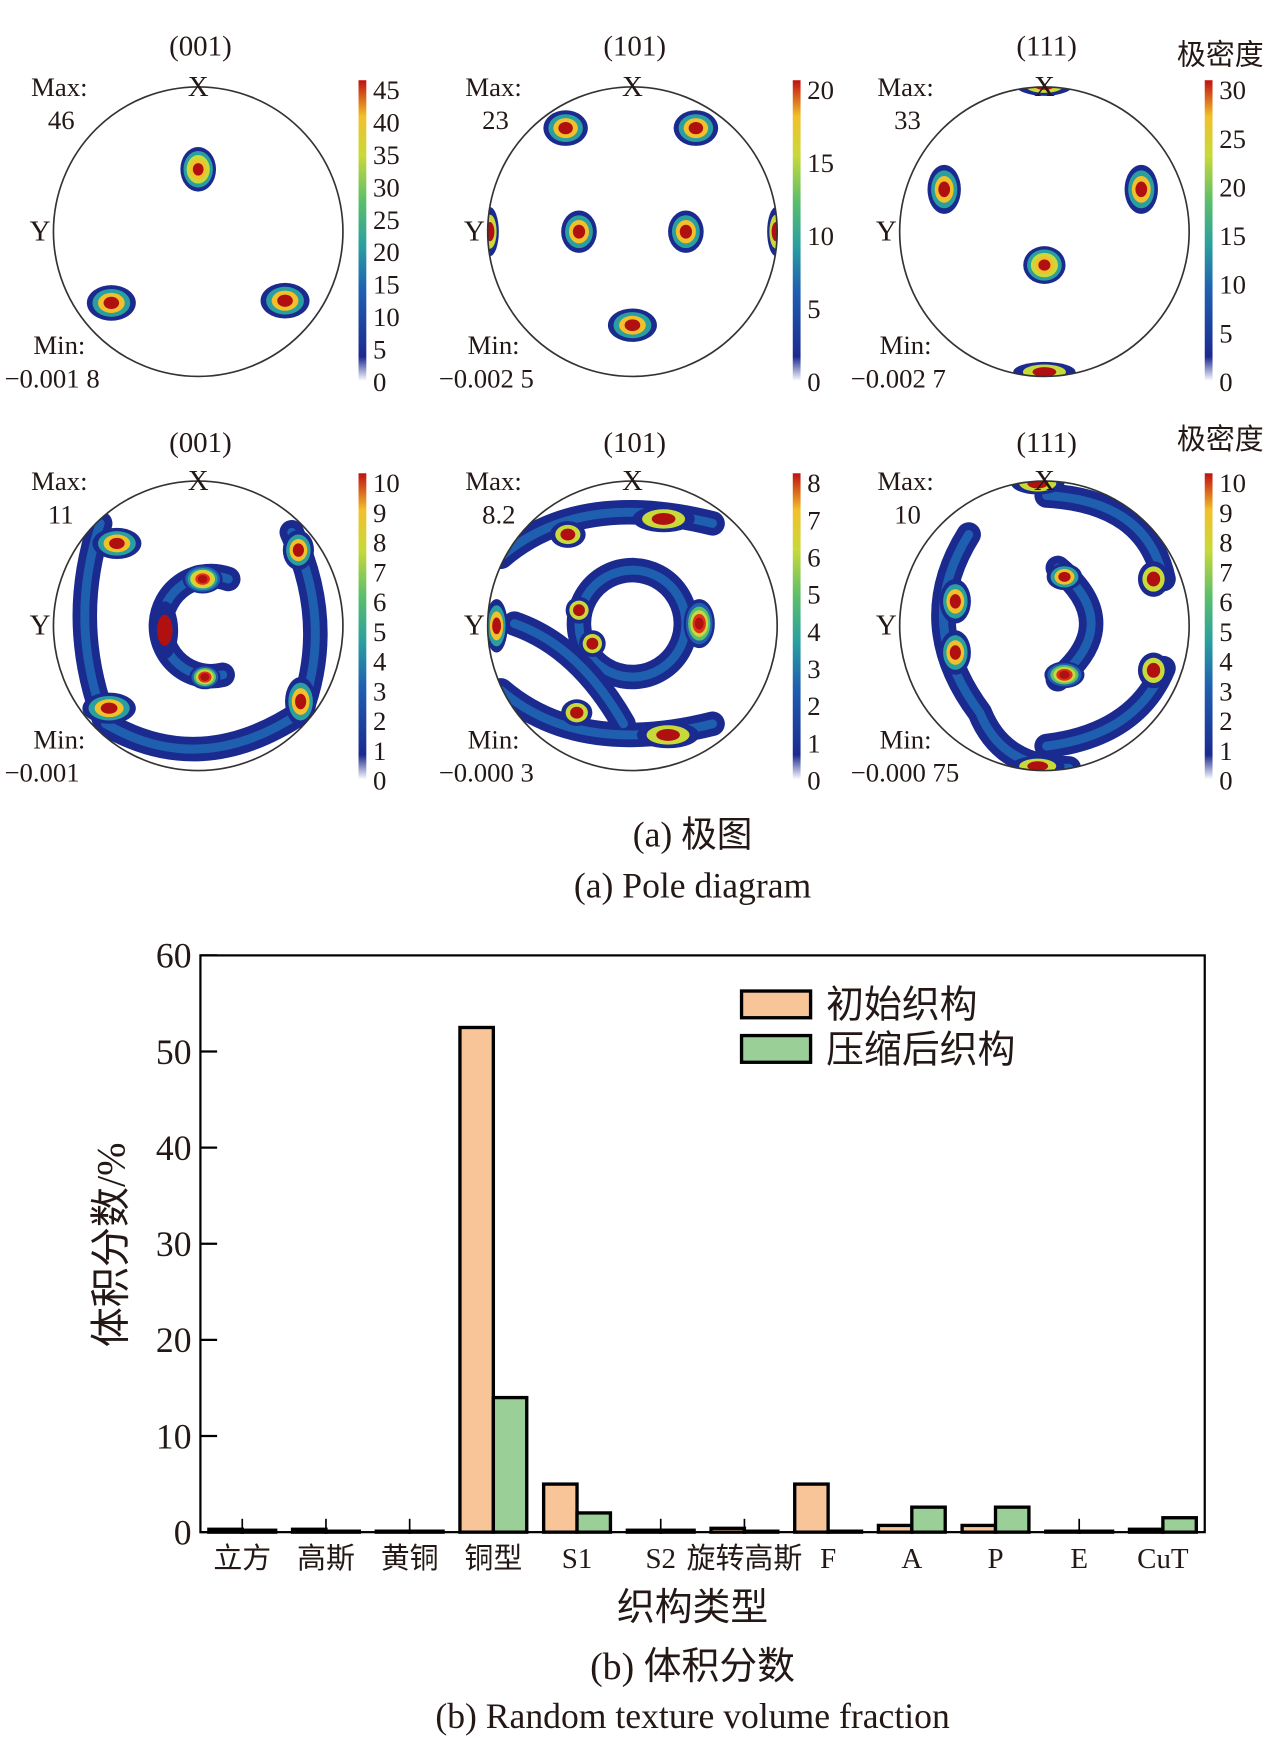 This screenshot has height=1746, width=1276. I want to click on y-axis-label: 体积分数/%, so click(111, 1244).